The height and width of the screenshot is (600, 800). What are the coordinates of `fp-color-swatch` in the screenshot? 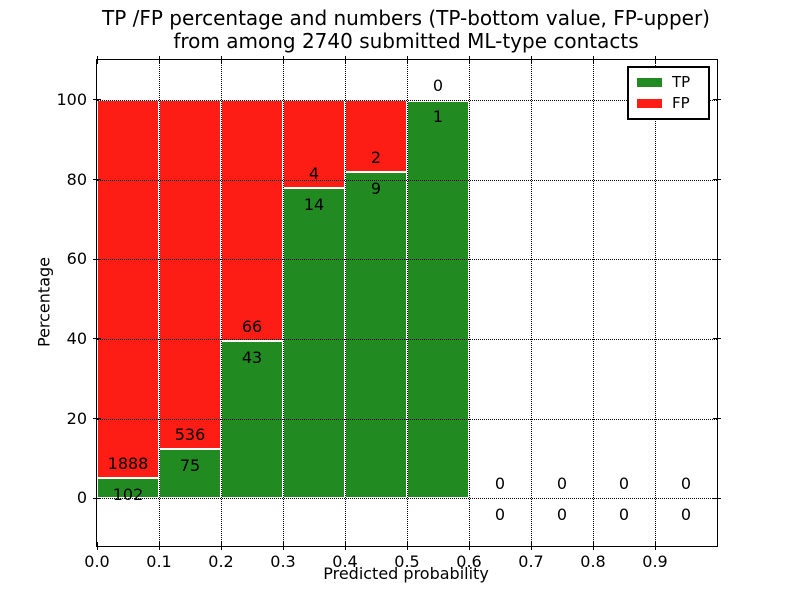 It's located at (649, 103).